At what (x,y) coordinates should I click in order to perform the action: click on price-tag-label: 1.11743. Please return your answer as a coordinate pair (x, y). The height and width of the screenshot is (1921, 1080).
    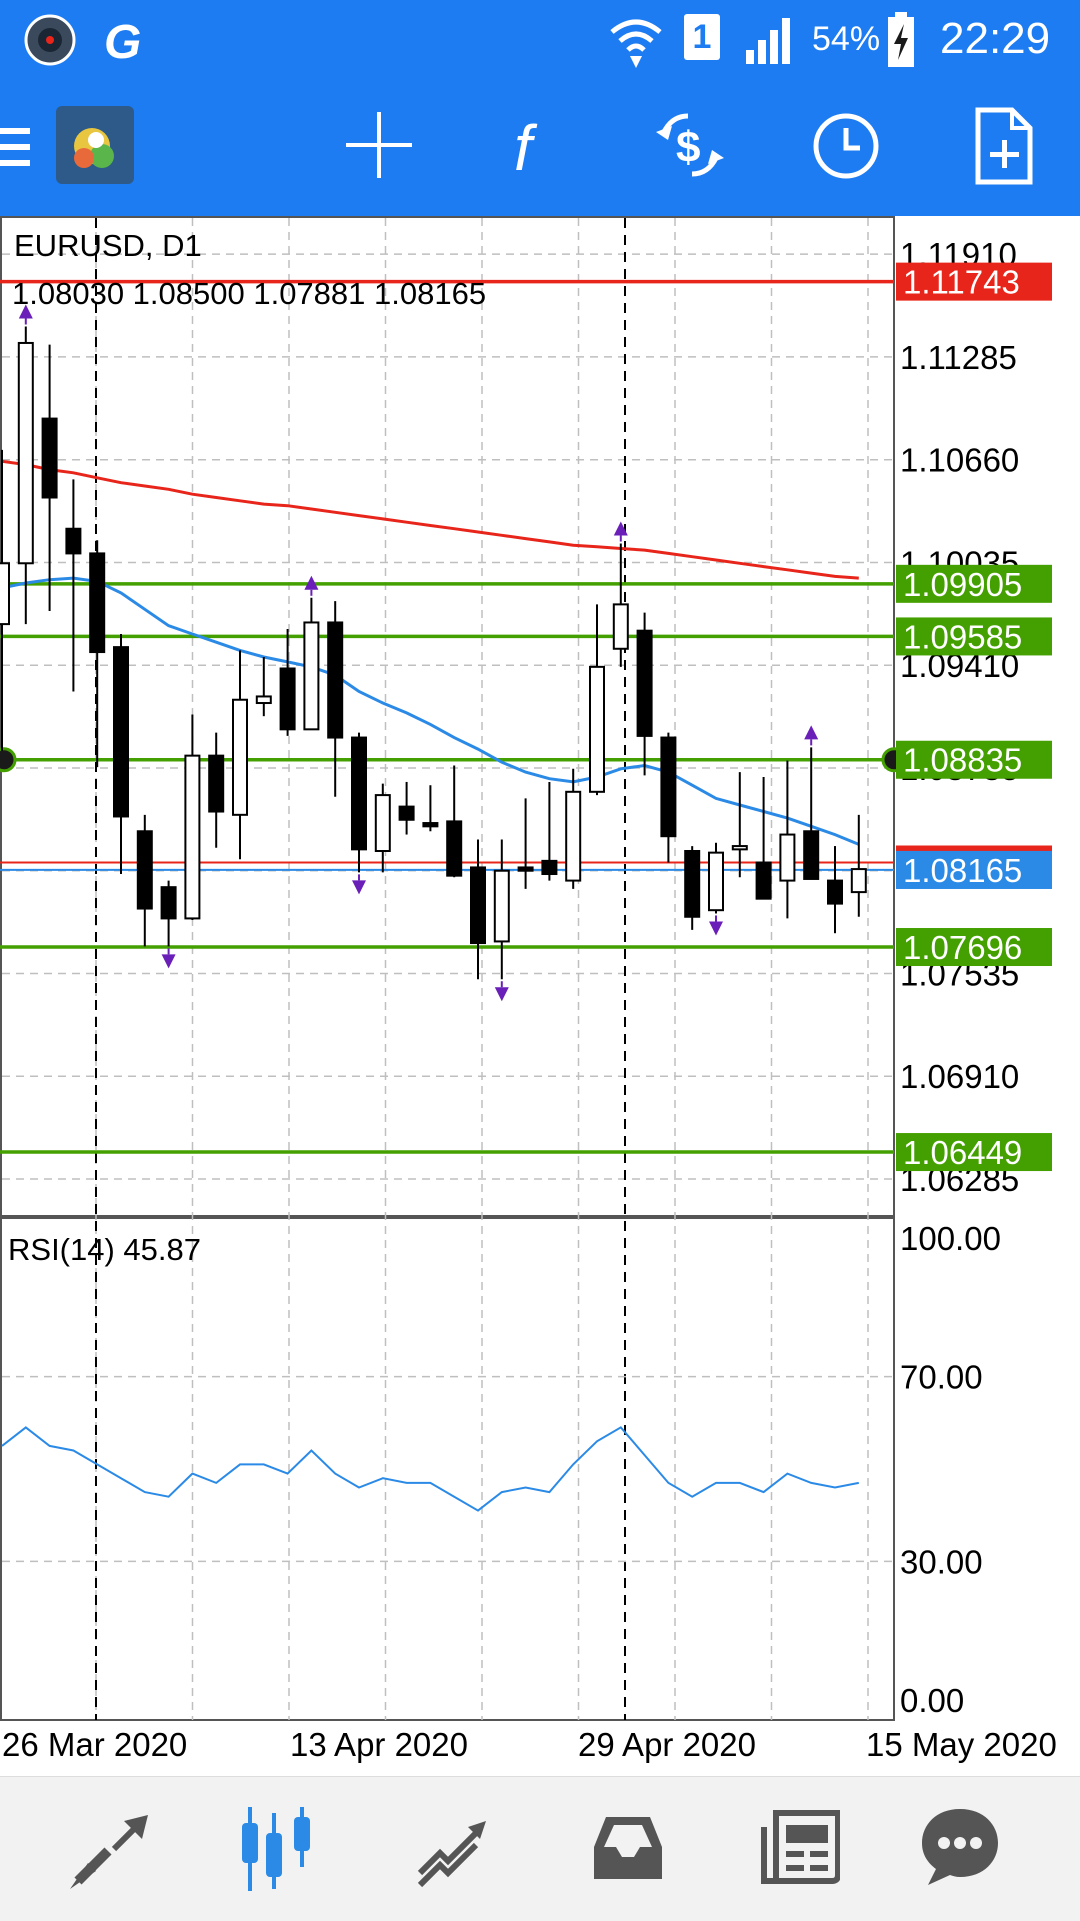
    Looking at the image, I should click on (961, 282).